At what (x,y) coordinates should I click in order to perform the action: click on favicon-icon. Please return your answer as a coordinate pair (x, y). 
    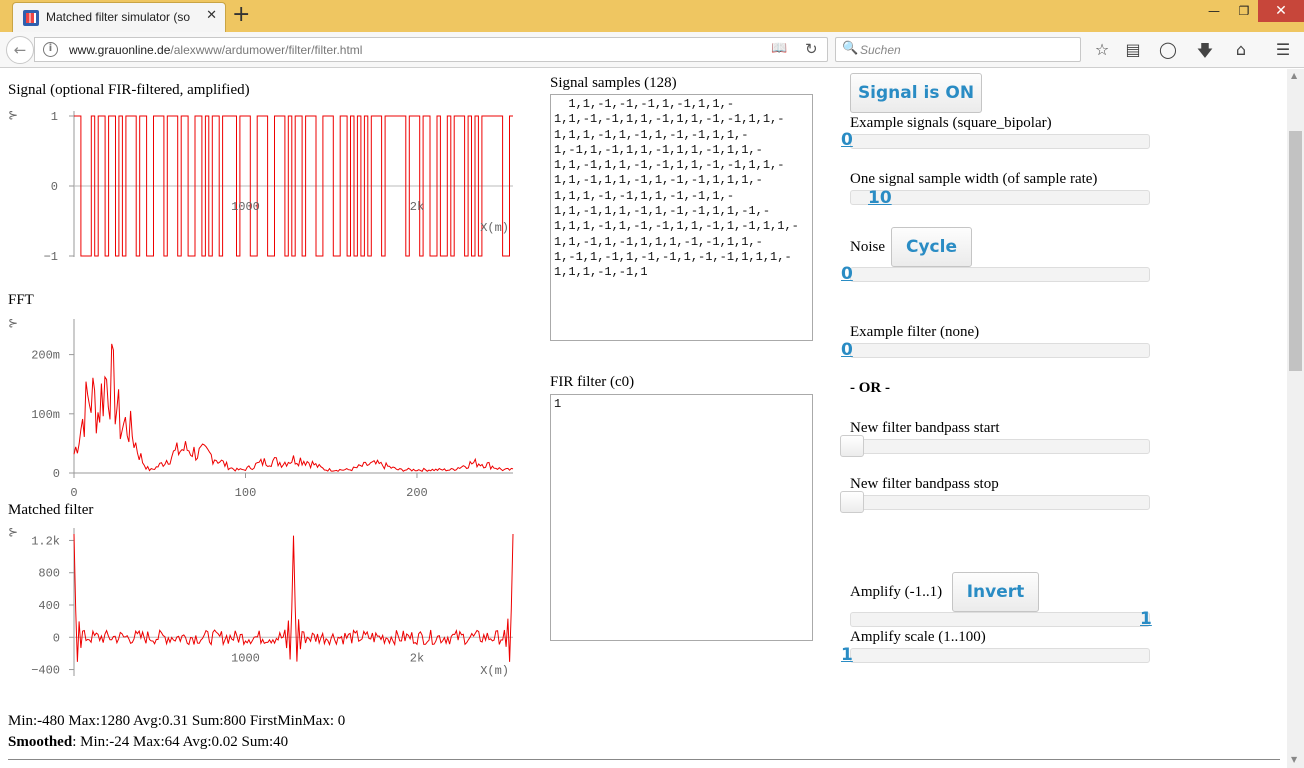
    Looking at the image, I should click on (31, 18).